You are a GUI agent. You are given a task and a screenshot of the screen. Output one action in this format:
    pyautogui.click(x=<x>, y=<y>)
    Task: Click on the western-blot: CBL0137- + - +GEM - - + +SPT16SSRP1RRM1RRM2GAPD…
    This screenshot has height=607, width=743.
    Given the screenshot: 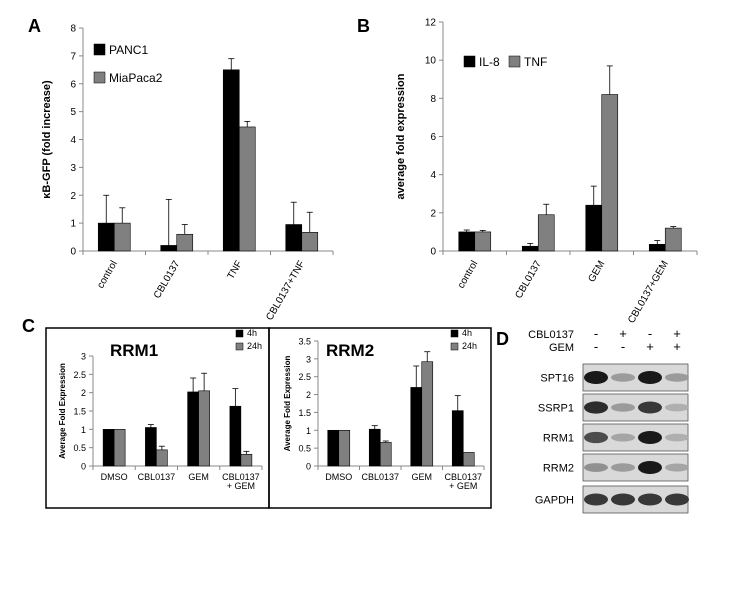 What is the action you would take?
    pyautogui.click(x=608, y=420)
    